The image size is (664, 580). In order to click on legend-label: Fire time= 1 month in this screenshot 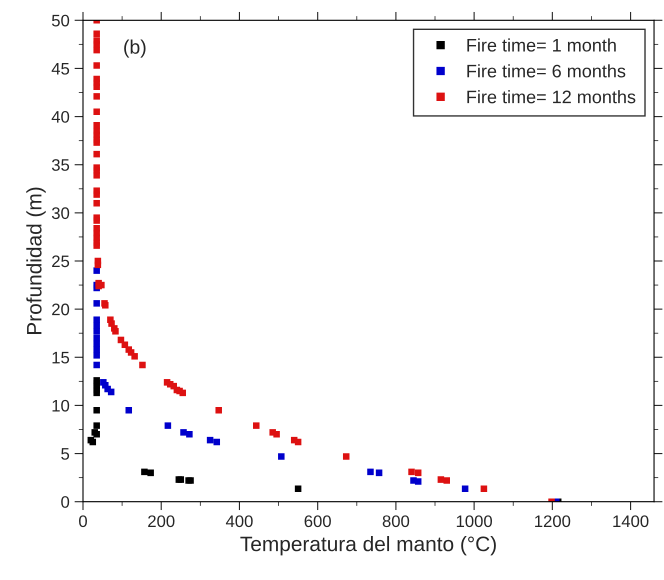, I will do `click(541, 45)`.